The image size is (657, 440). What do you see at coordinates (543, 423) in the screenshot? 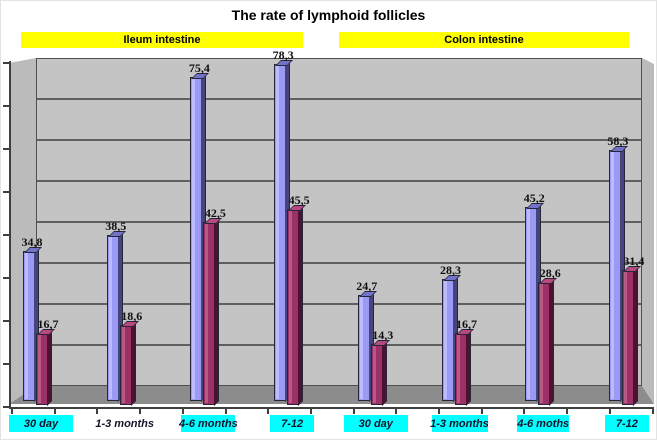
I see `category-label: 4-6 moths` at bounding box center [543, 423].